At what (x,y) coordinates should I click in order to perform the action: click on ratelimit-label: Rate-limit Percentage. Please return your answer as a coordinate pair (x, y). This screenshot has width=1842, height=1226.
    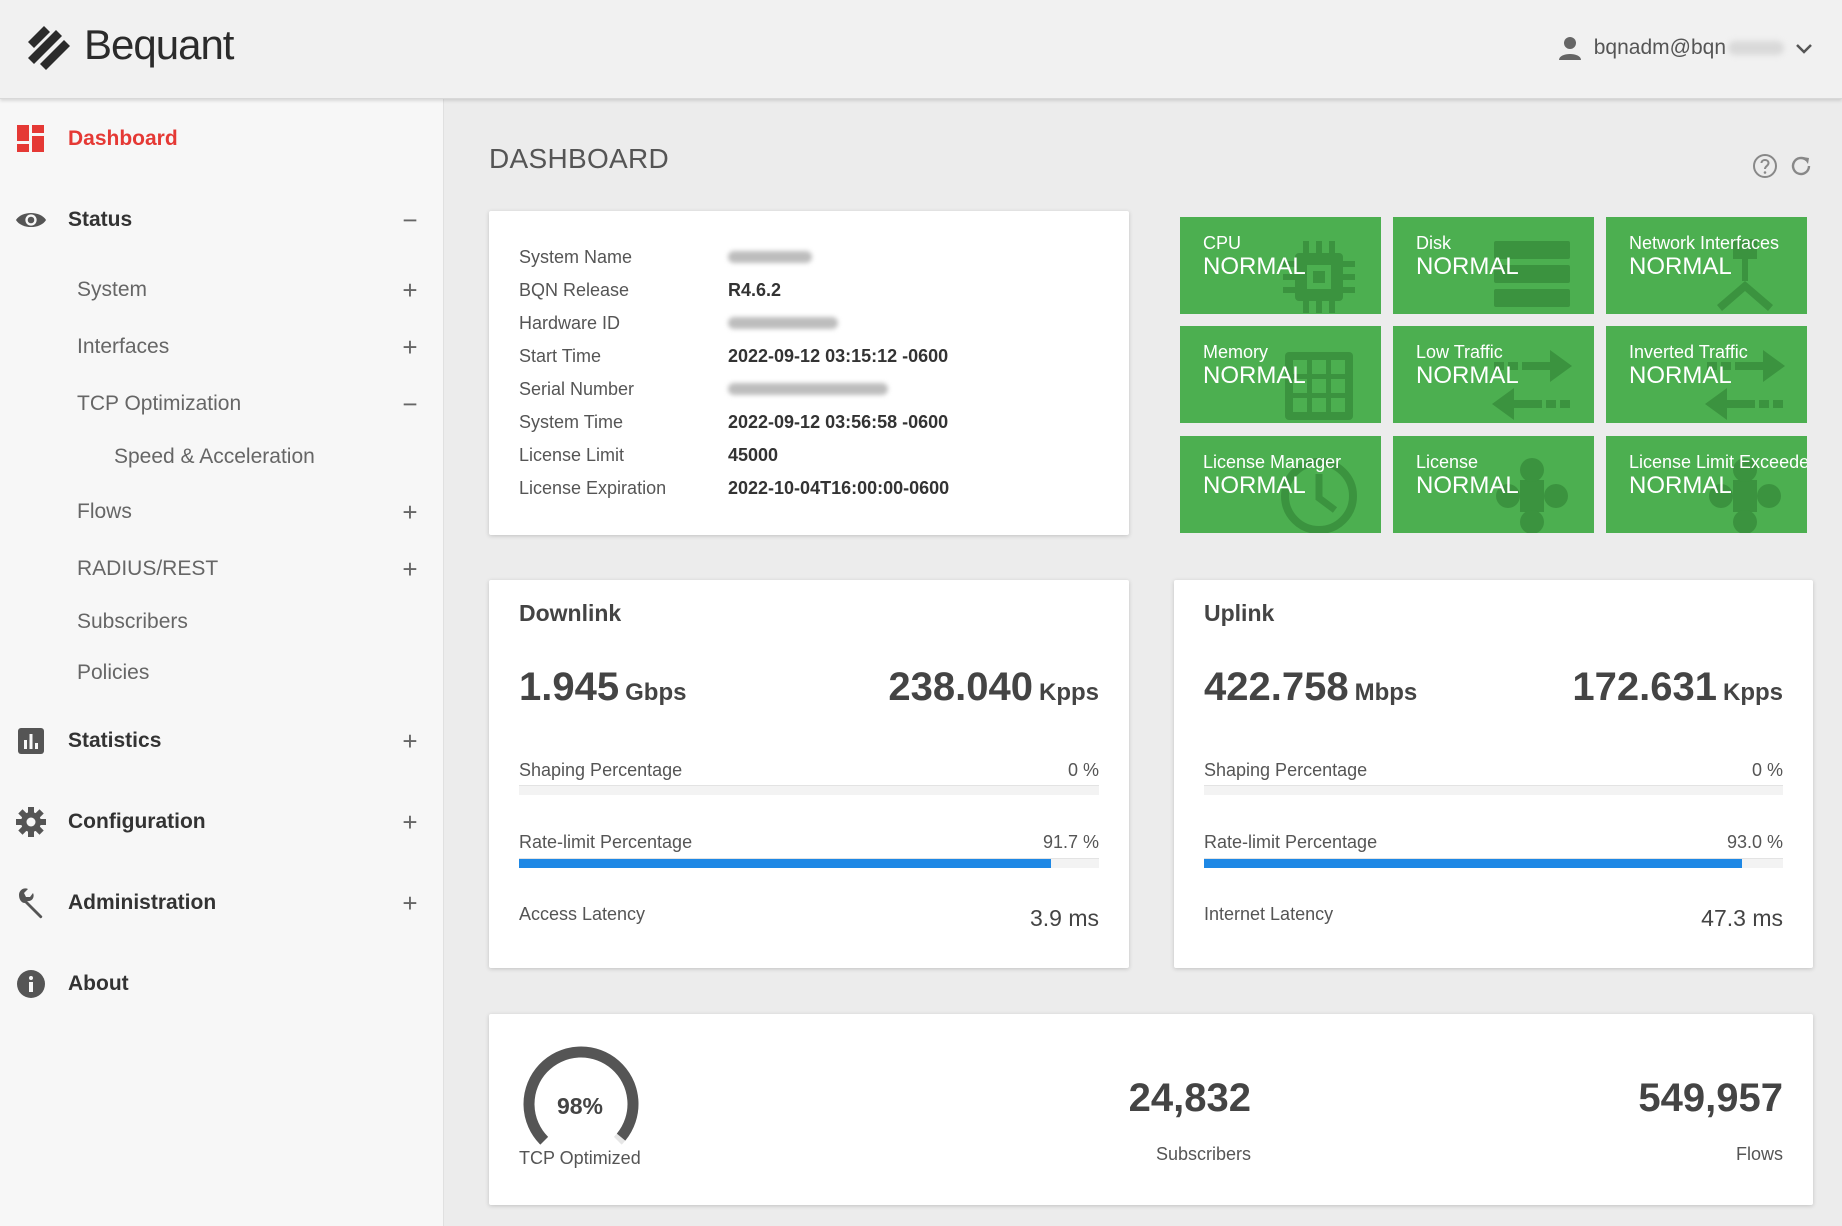
    Looking at the image, I should click on (606, 842).